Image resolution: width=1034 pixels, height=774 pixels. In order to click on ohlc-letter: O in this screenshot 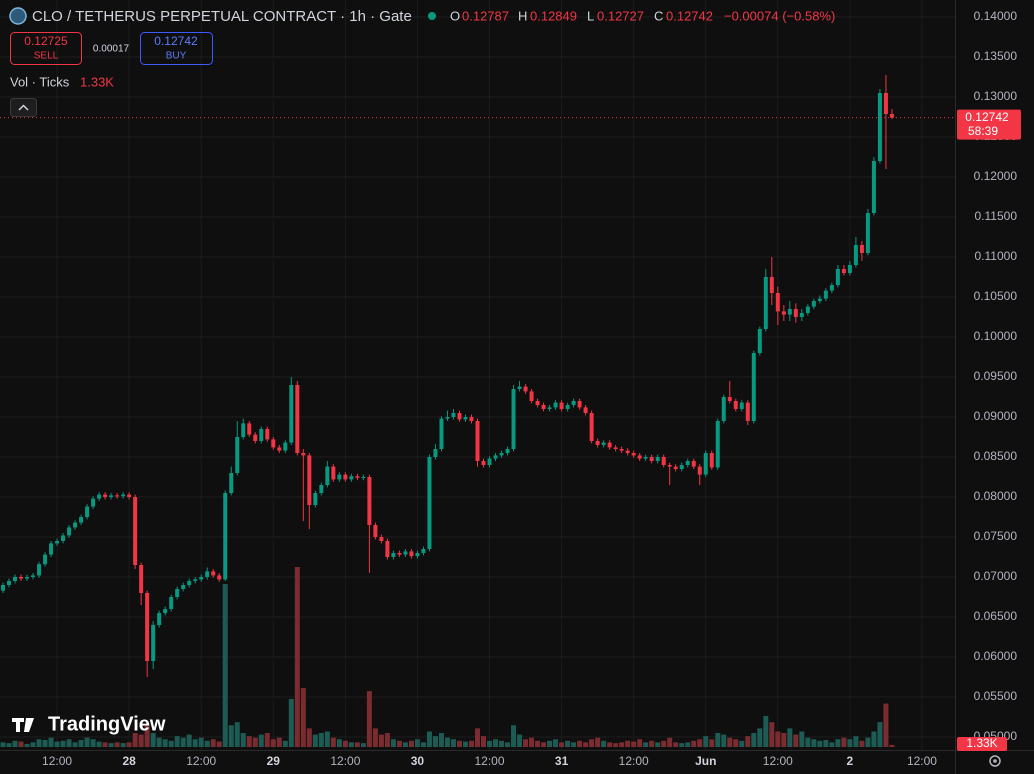, I will do `click(455, 15)`.